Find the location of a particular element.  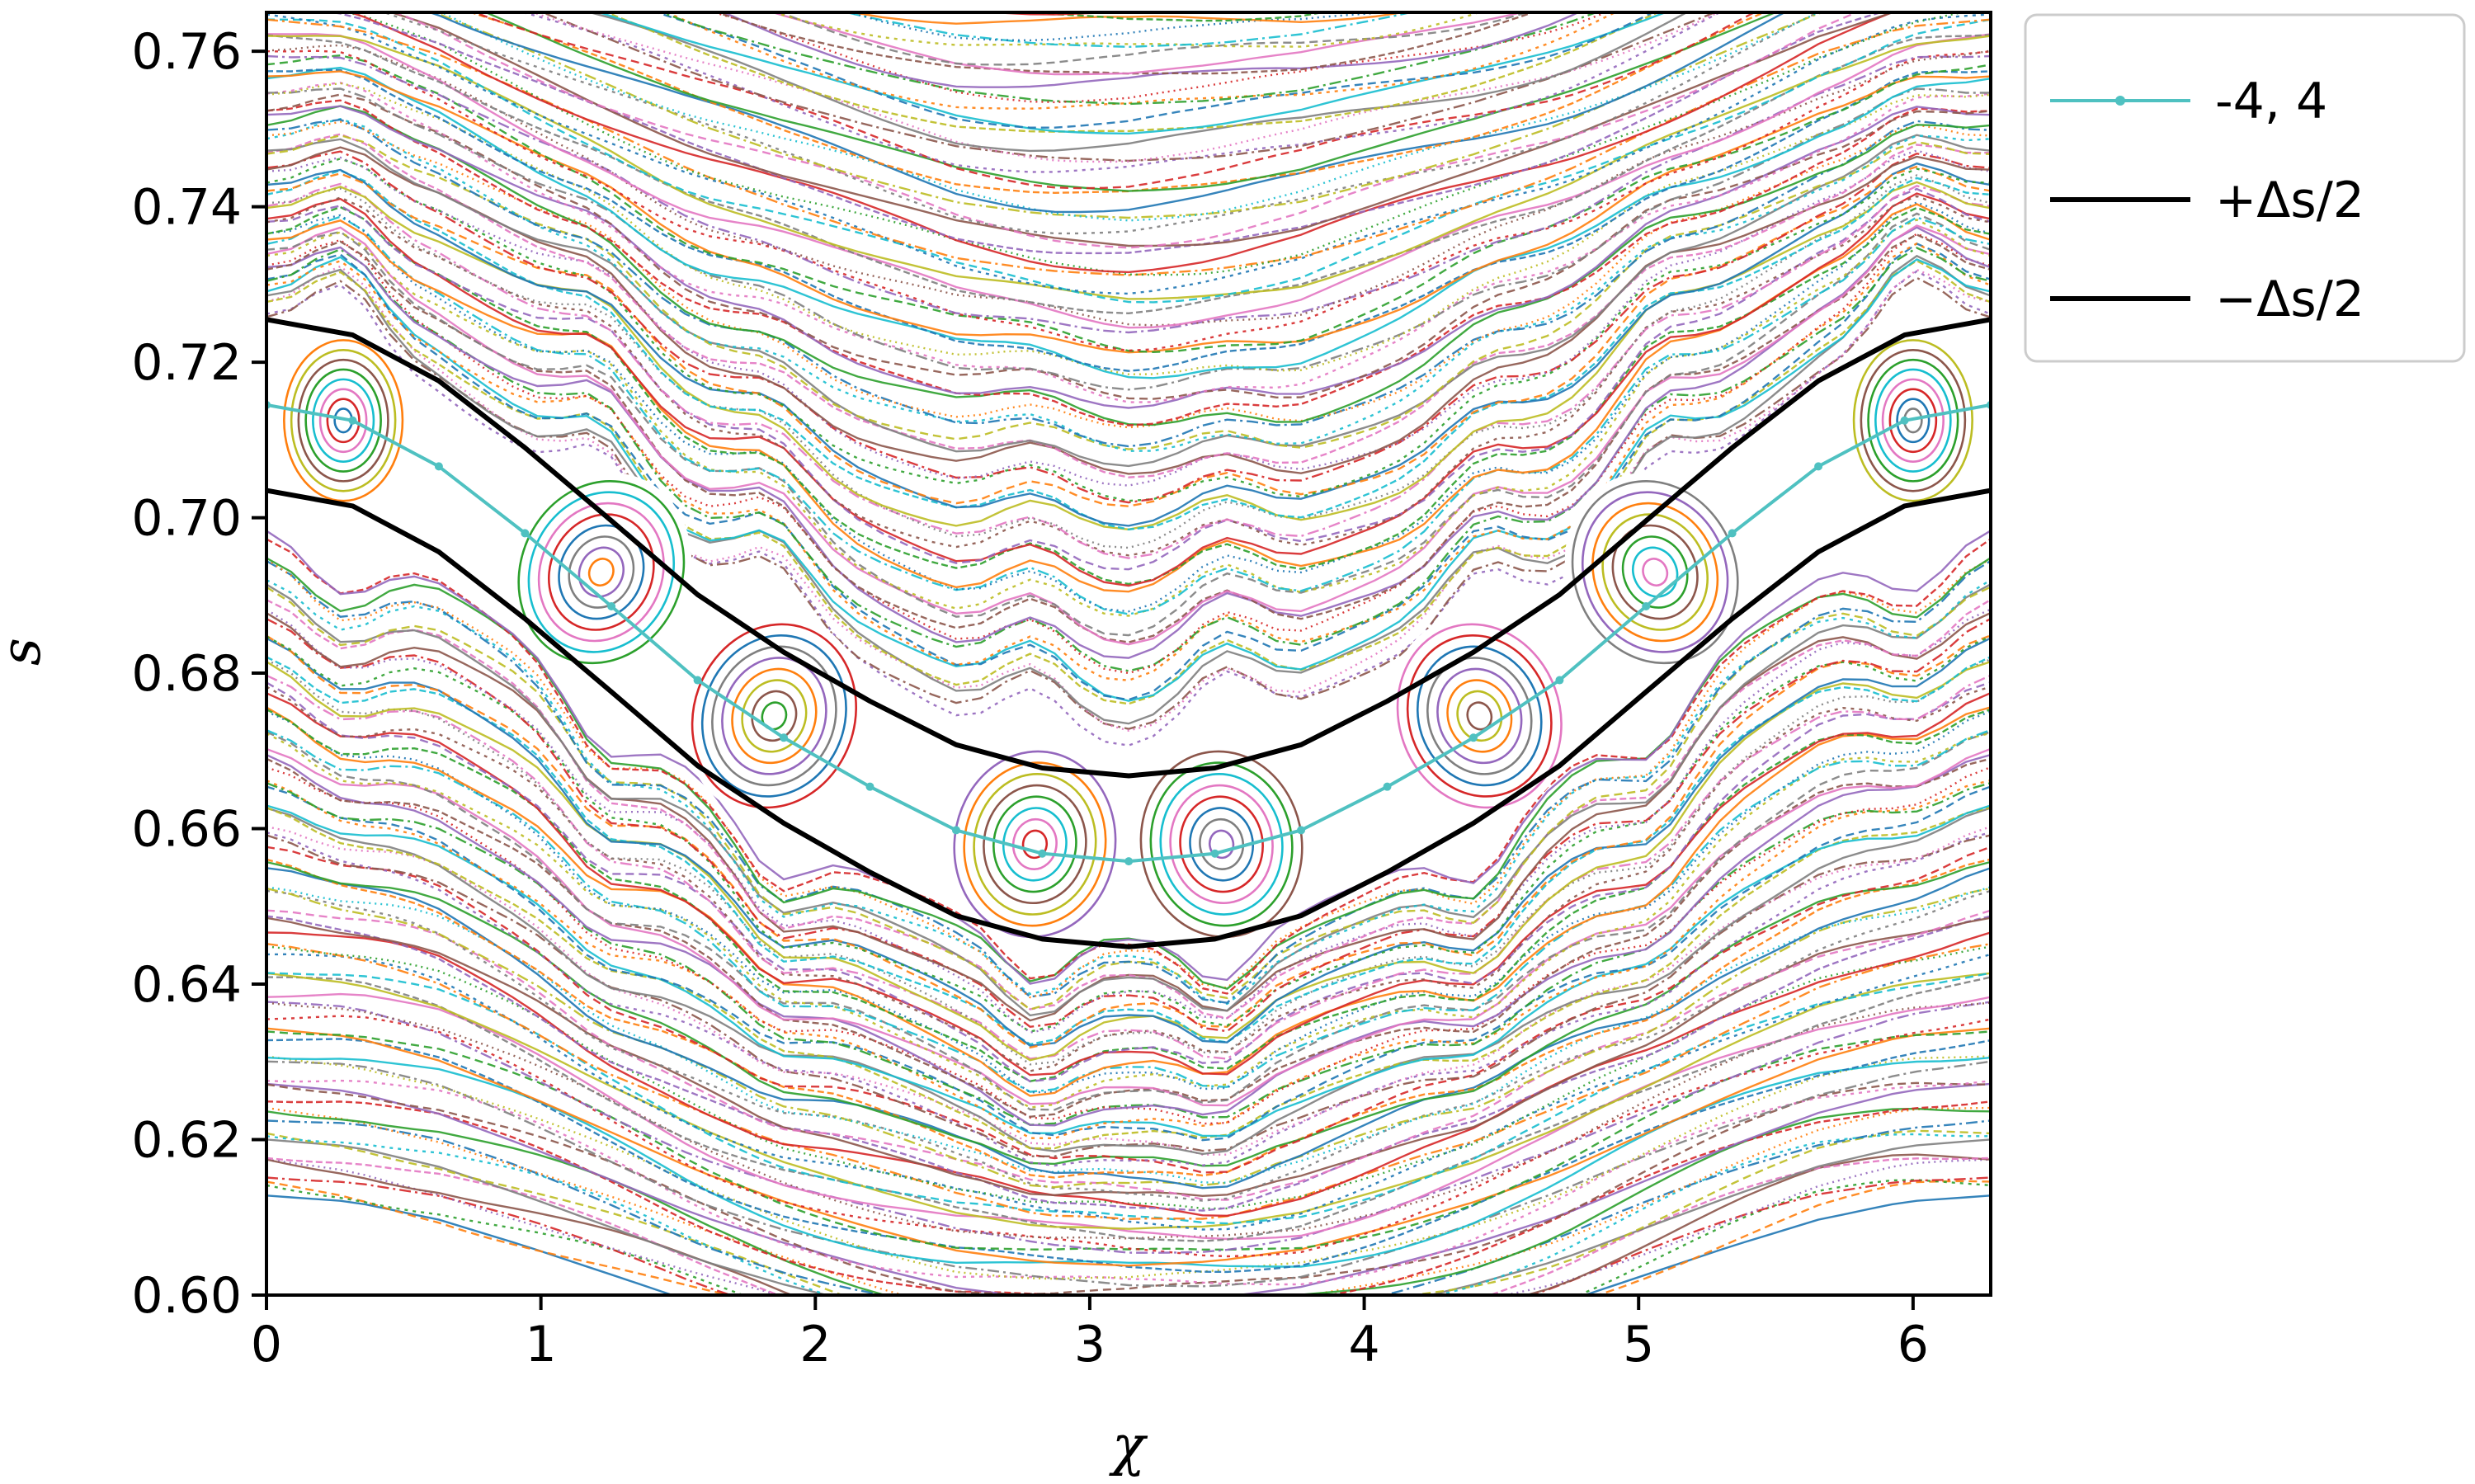

y-tick-label: 0.68 is located at coordinates (186, 674).